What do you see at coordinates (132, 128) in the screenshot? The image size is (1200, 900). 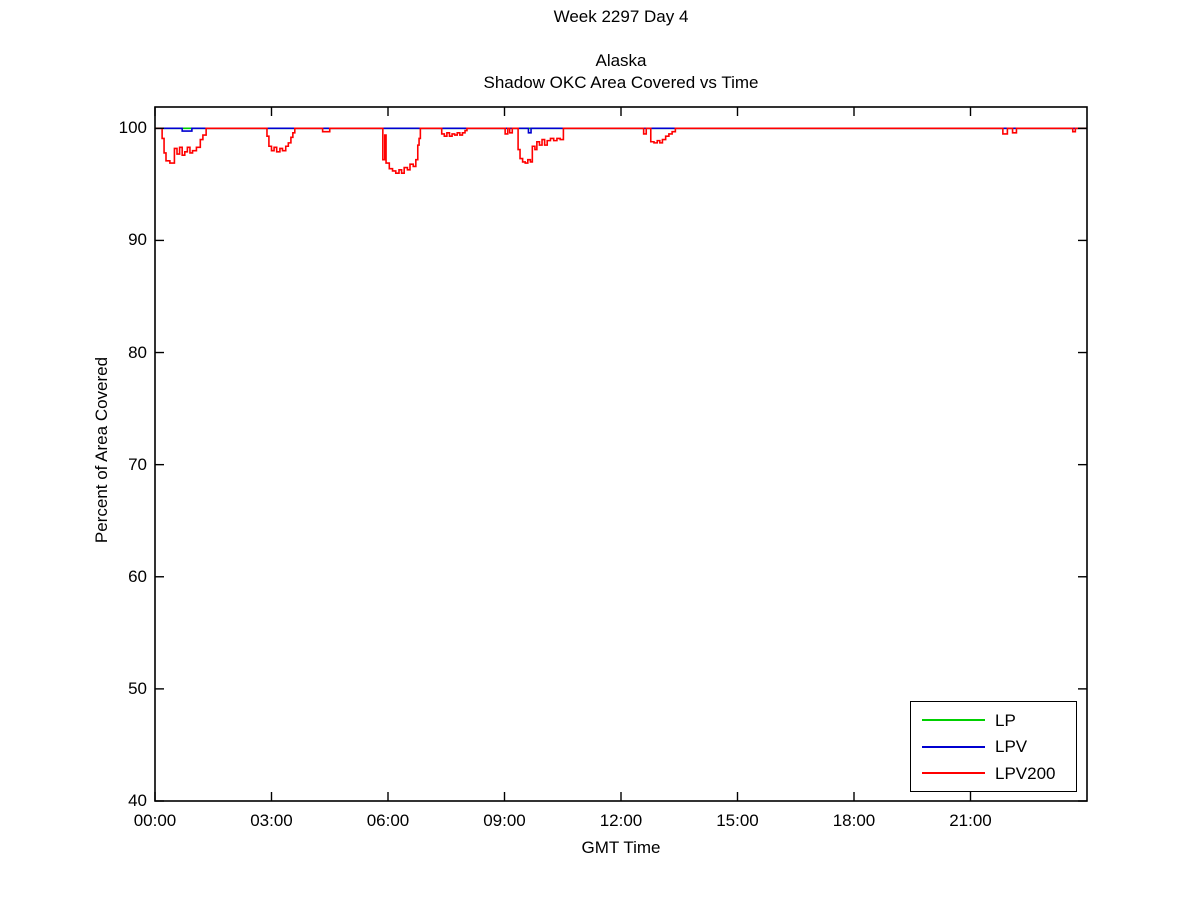 I see `y-tick-label: 100` at bounding box center [132, 128].